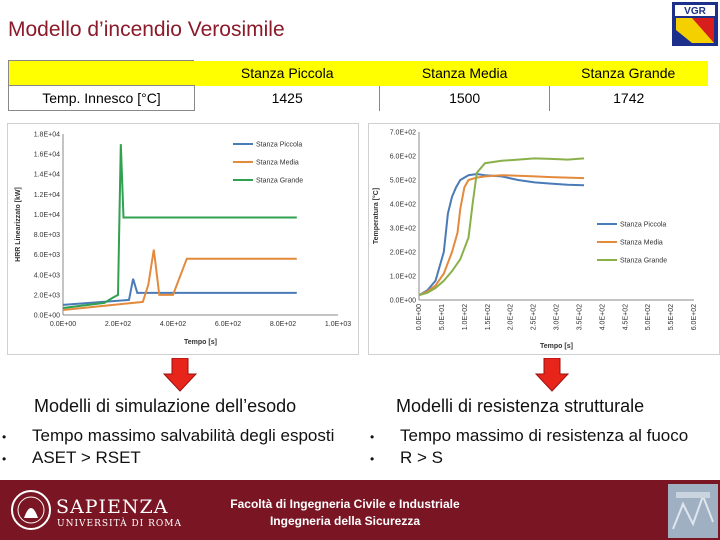 This screenshot has height=540, width=720. What do you see at coordinates (464, 73) in the screenshot?
I see `column-header-stanza-media: Stanza Media` at bounding box center [464, 73].